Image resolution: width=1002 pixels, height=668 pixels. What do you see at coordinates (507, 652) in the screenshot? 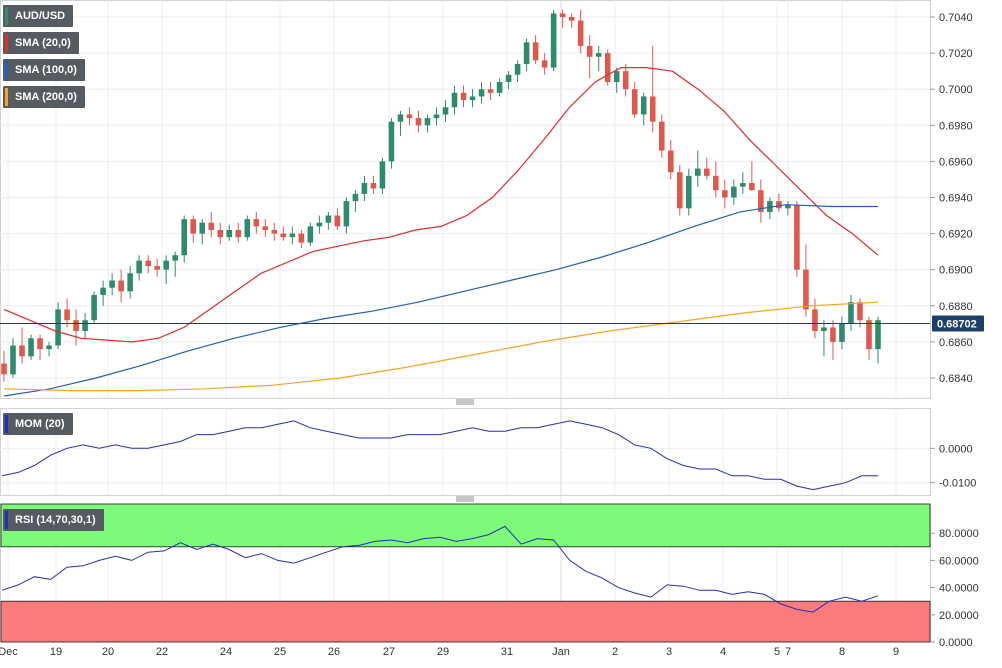
I see `x-tick-label: 31` at bounding box center [507, 652].